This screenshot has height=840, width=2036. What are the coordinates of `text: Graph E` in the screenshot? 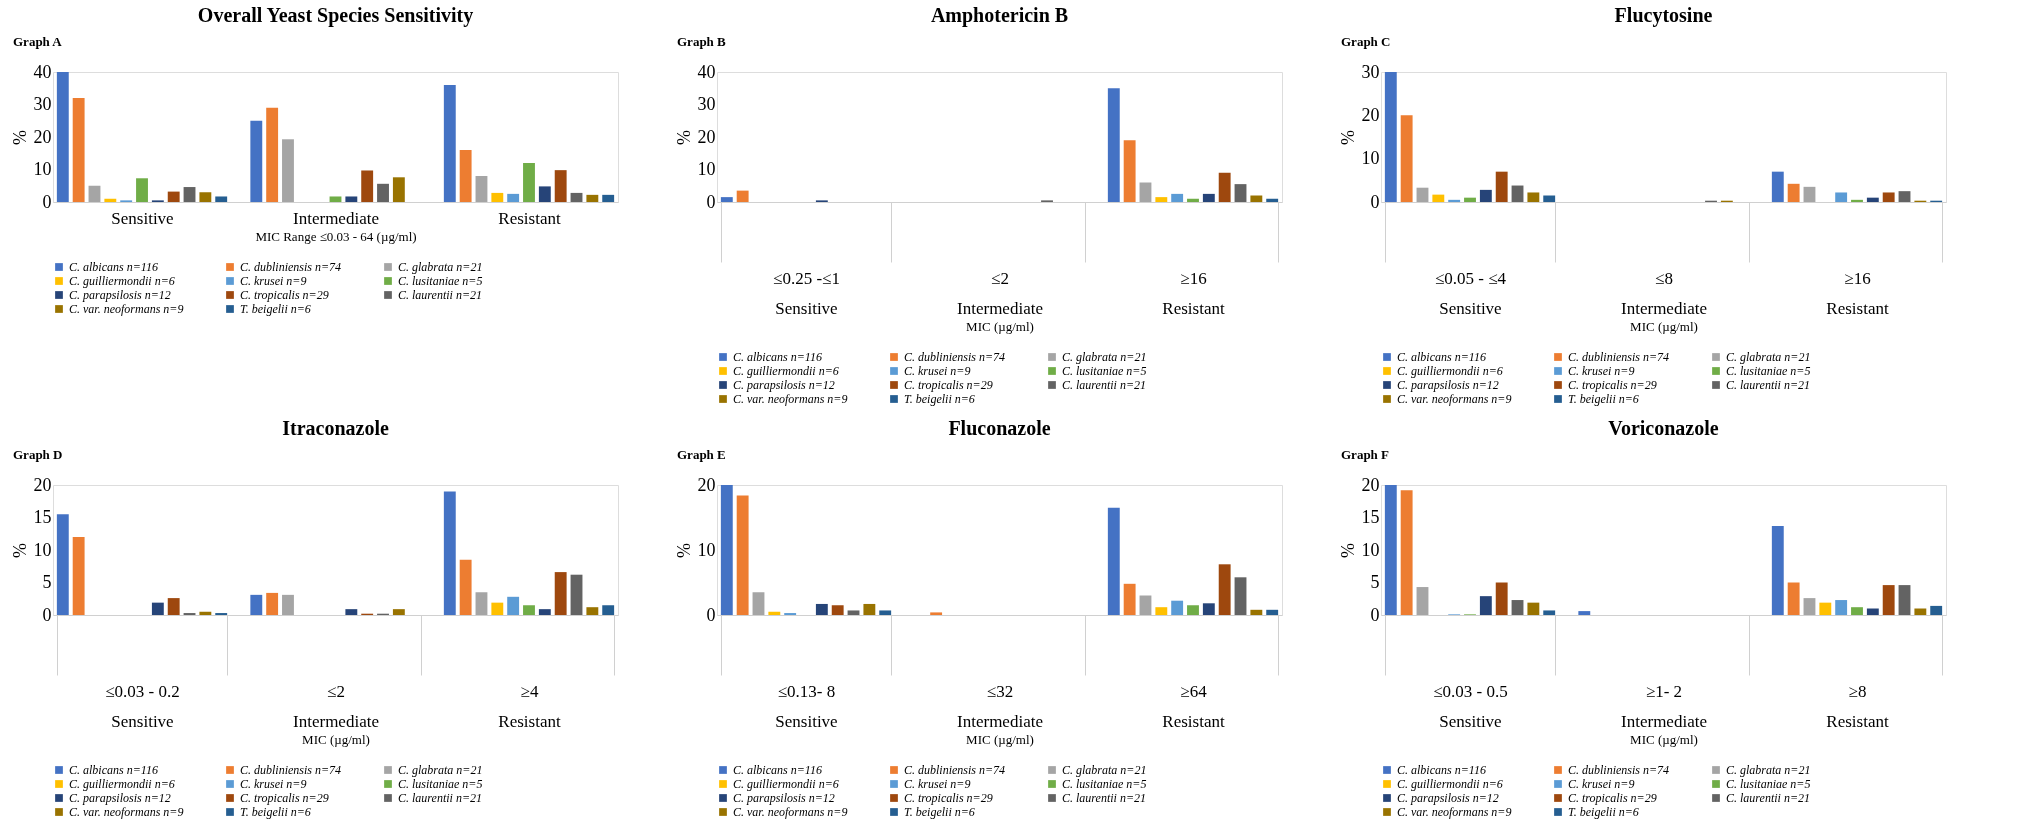 It's located at (701, 454).